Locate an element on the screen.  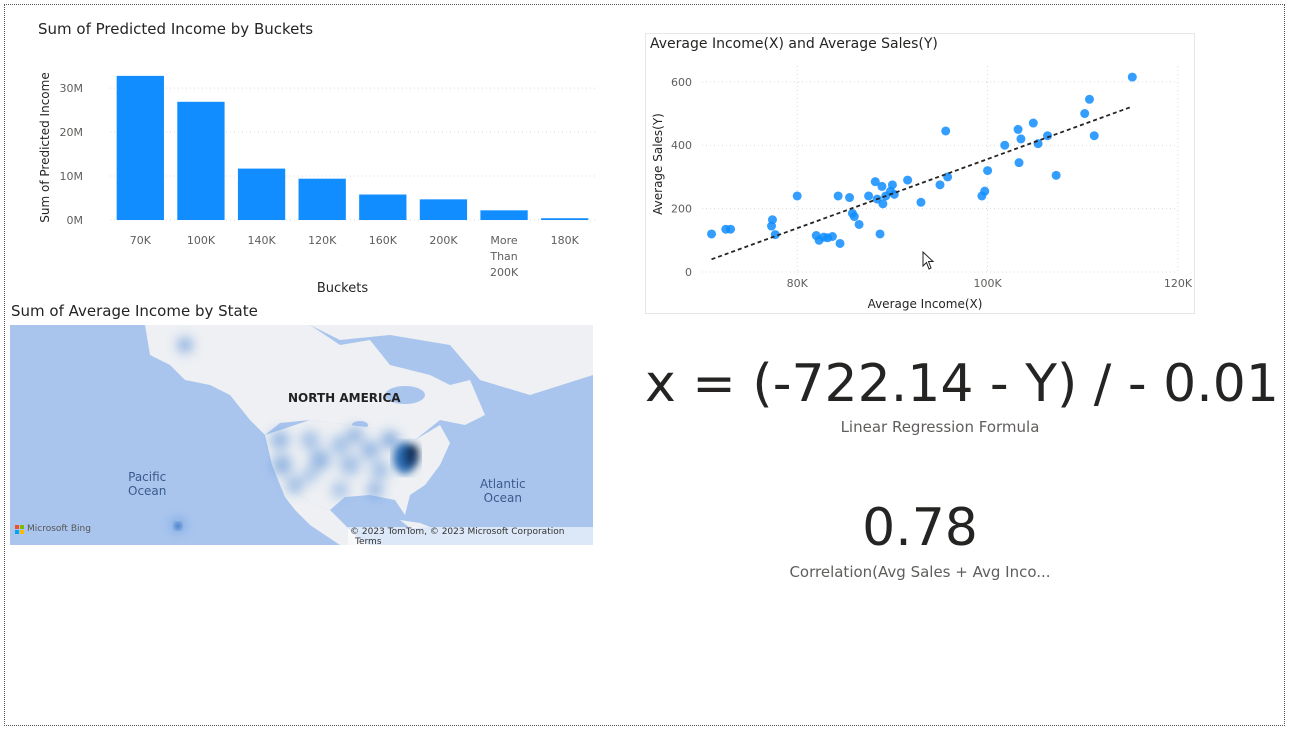
microsoft-logo-icon is located at coordinates (19, 529).